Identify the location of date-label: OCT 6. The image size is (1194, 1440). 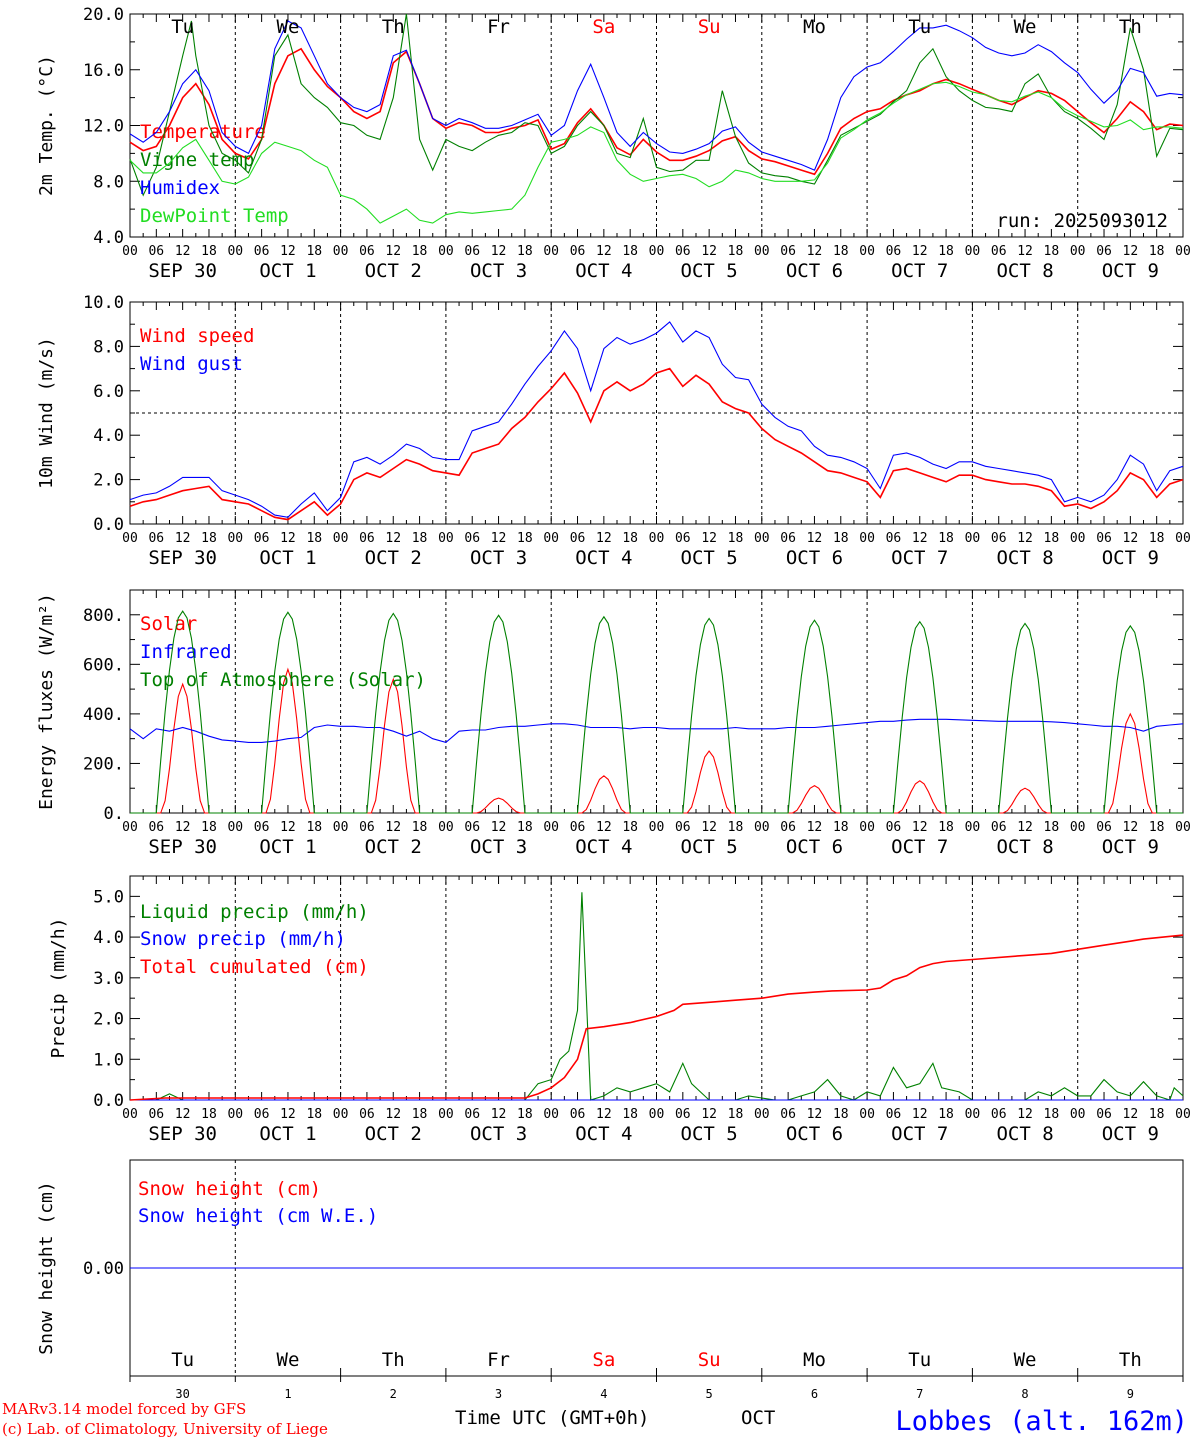
(814, 847).